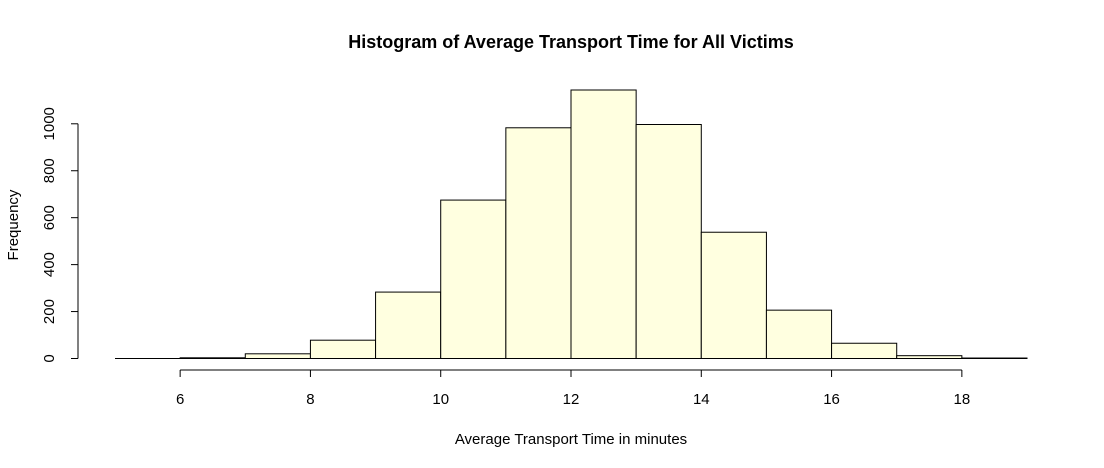 This screenshot has height=468, width=1104. What do you see at coordinates (571, 399) in the screenshot?
I see `x-tick-label: 12` at bounding box center [571, 399].